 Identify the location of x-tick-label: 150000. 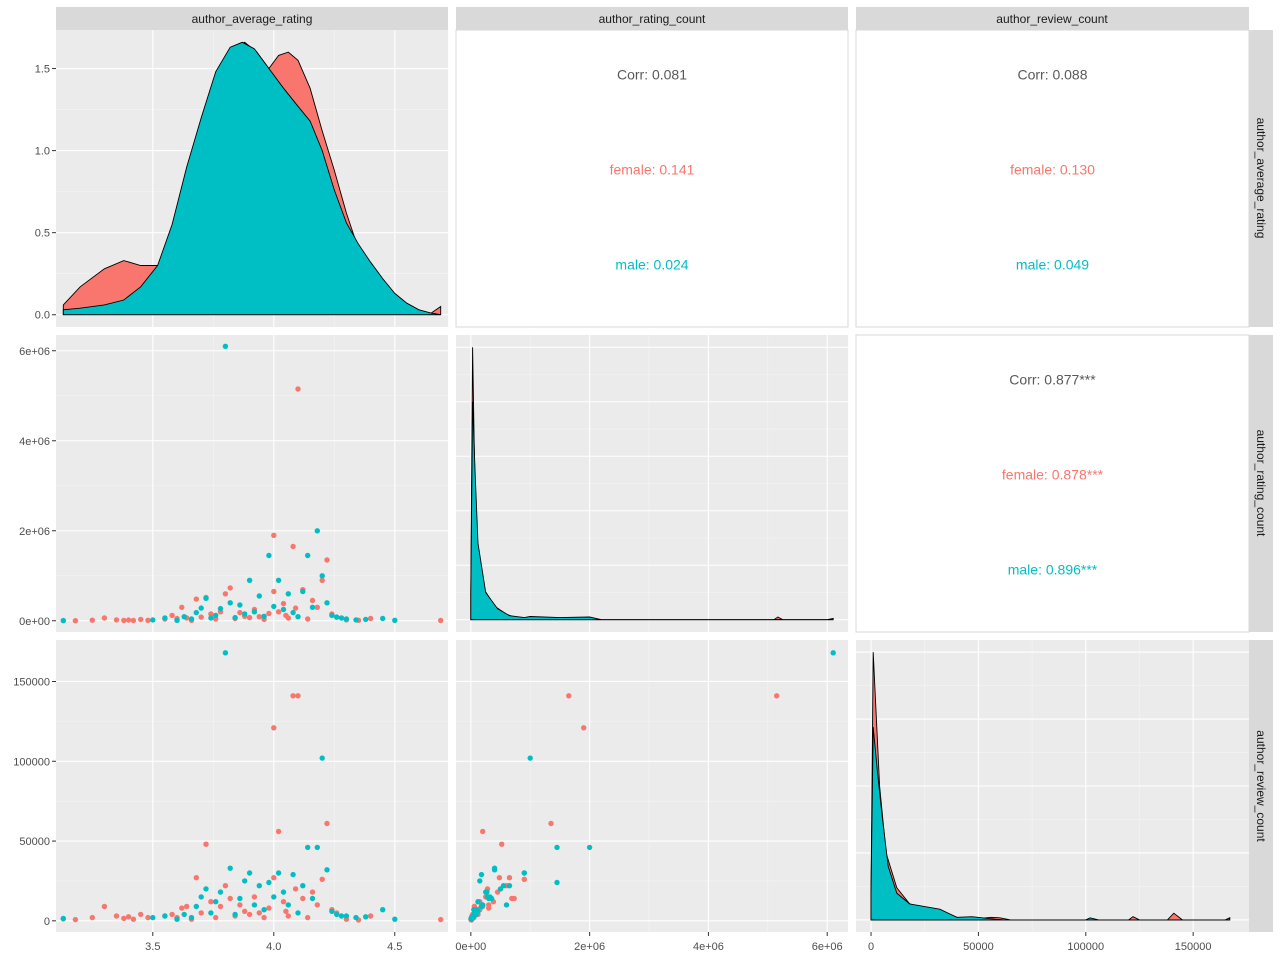
(1193, 947).